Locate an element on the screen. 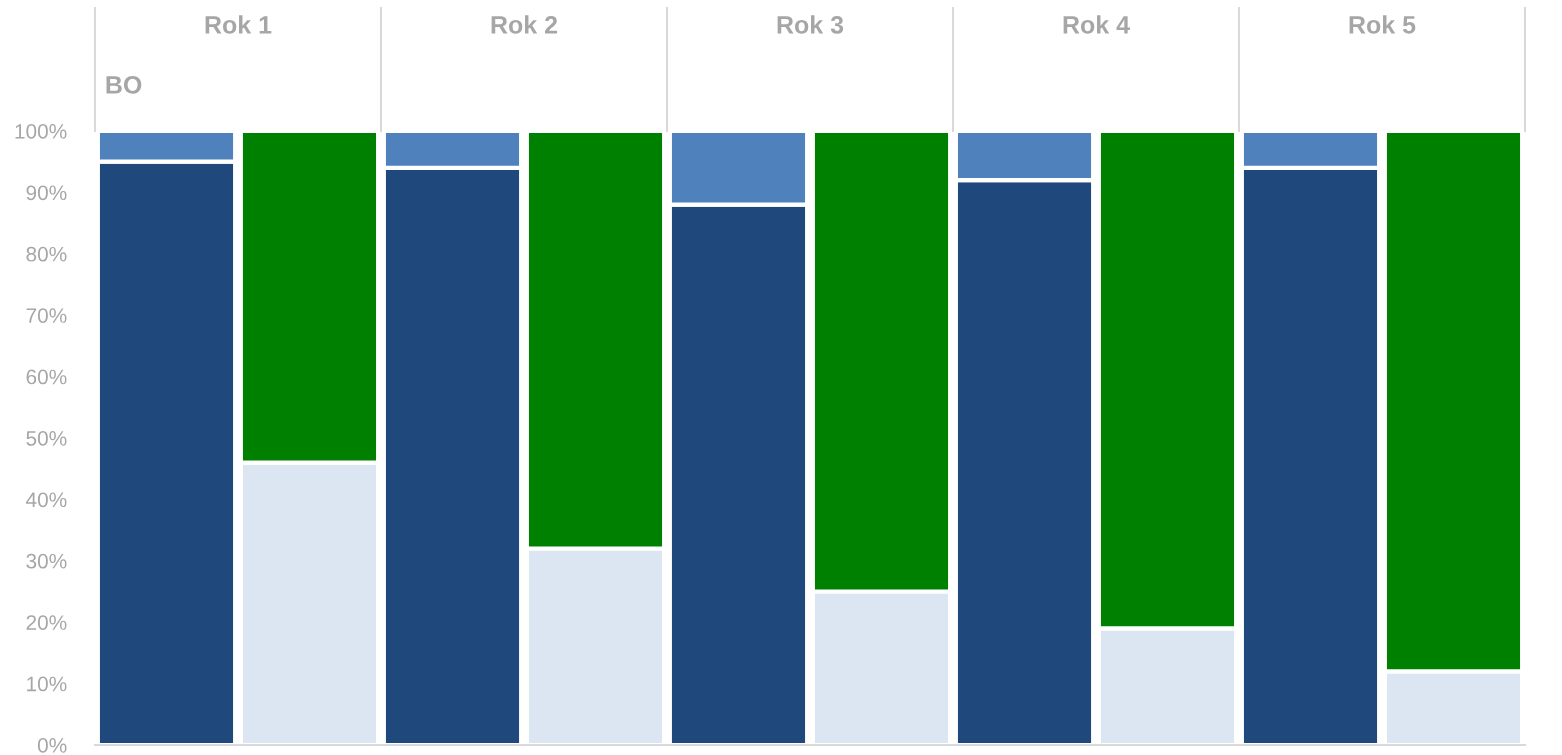 This screenshot has width=1562, height=755. y-tick-label: 10% is located at coordinates (47, 684).